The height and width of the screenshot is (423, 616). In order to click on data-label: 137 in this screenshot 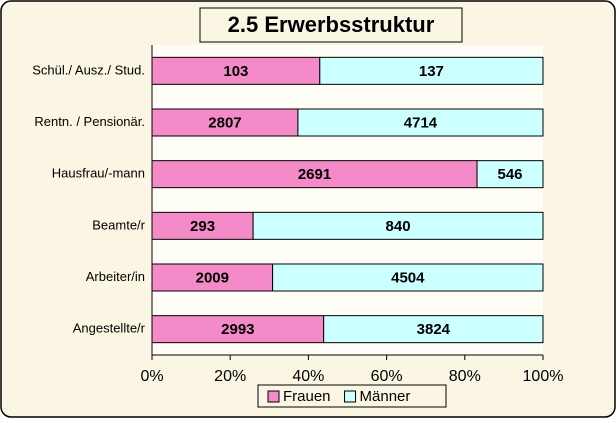, I will do `click(431, 71)`.